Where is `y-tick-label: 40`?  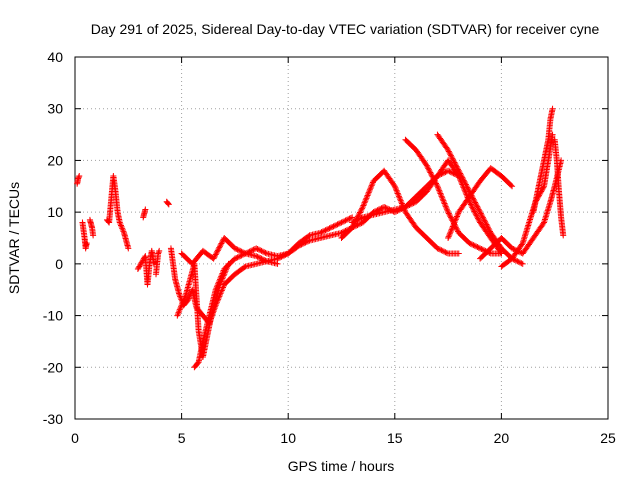
y-tick-label: 40 is located at coordinates (55, 57).